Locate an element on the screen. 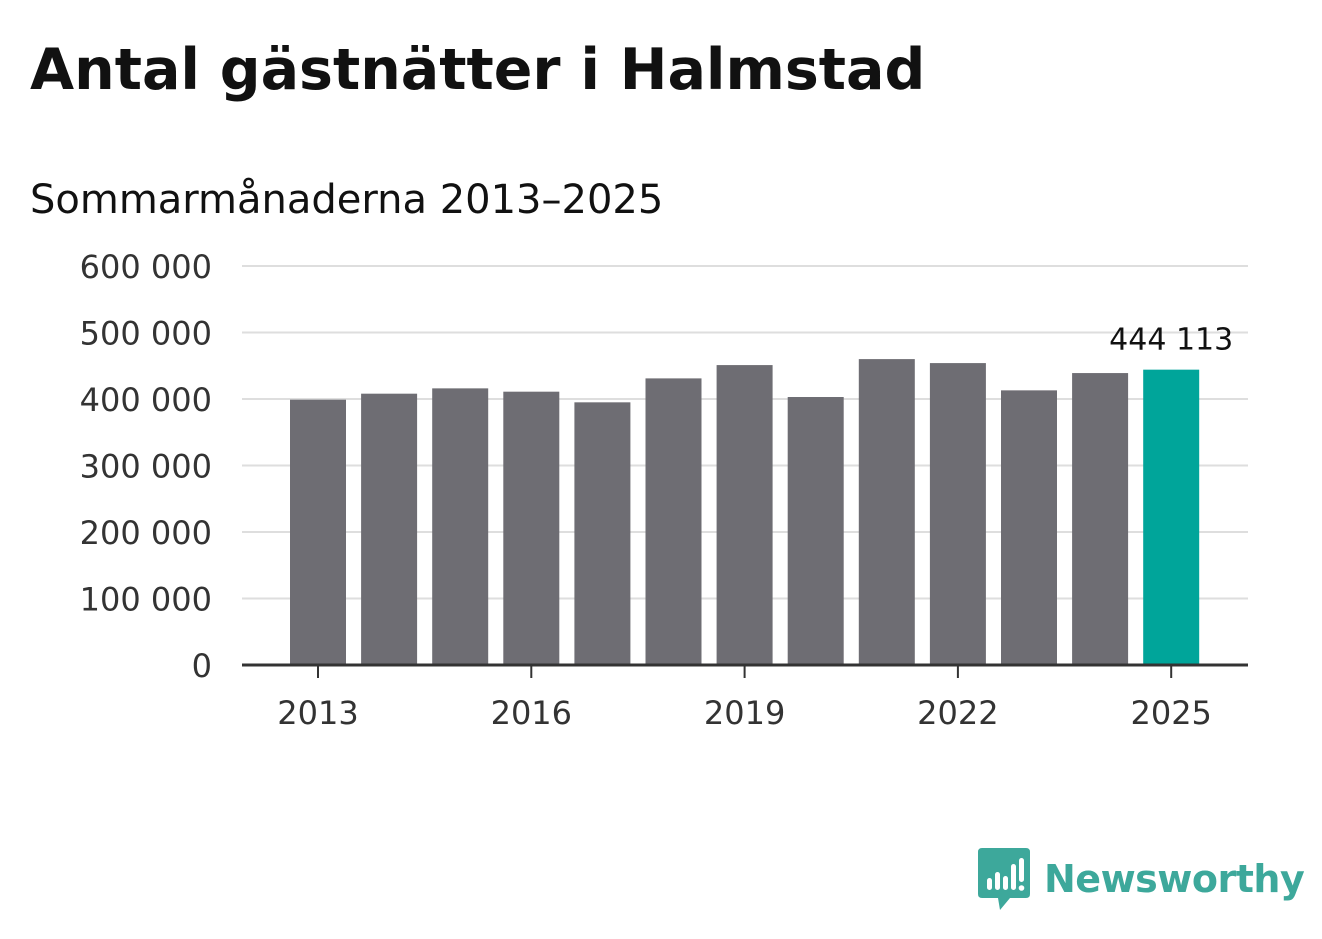 This screenshot has width=1322, height=939. bar-2017 is located at coordinates (602, 533).